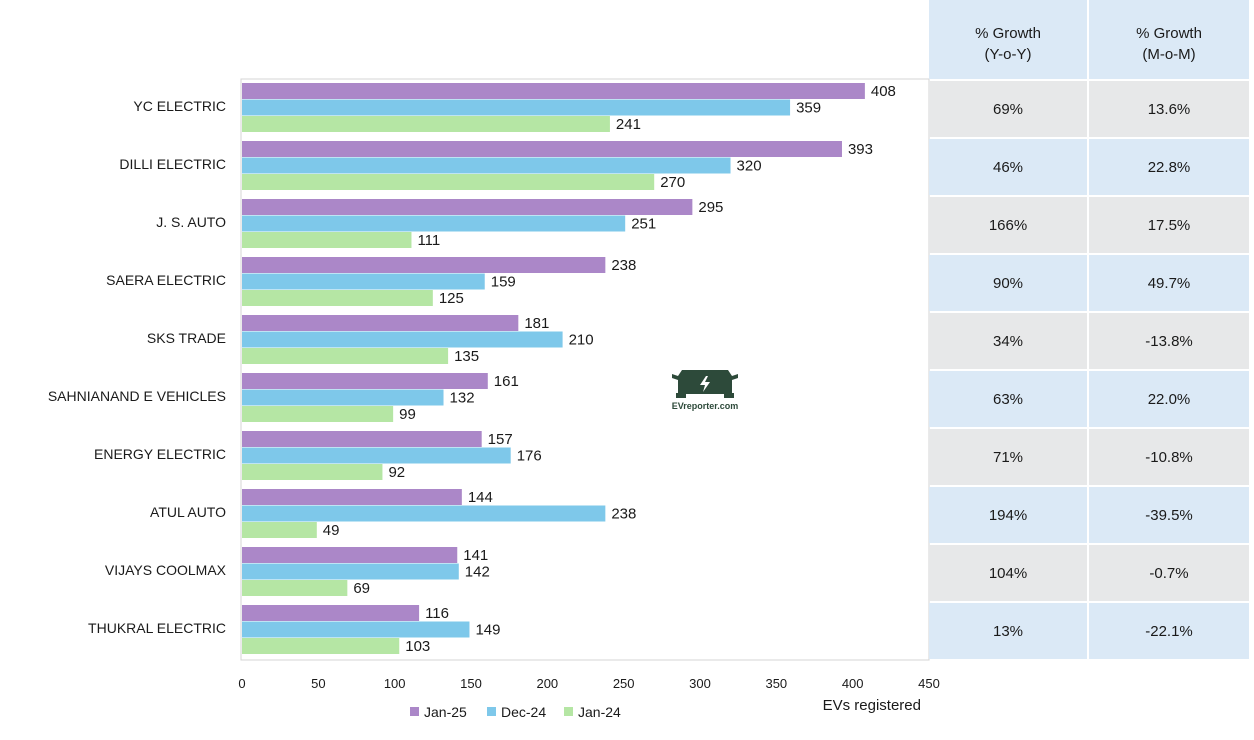 The image size is (1254, 740). What do you see at coordinates (872, 705) in the screenshot?
I see `x-axis-label: EVs registered` at bounding box center [872, 705].